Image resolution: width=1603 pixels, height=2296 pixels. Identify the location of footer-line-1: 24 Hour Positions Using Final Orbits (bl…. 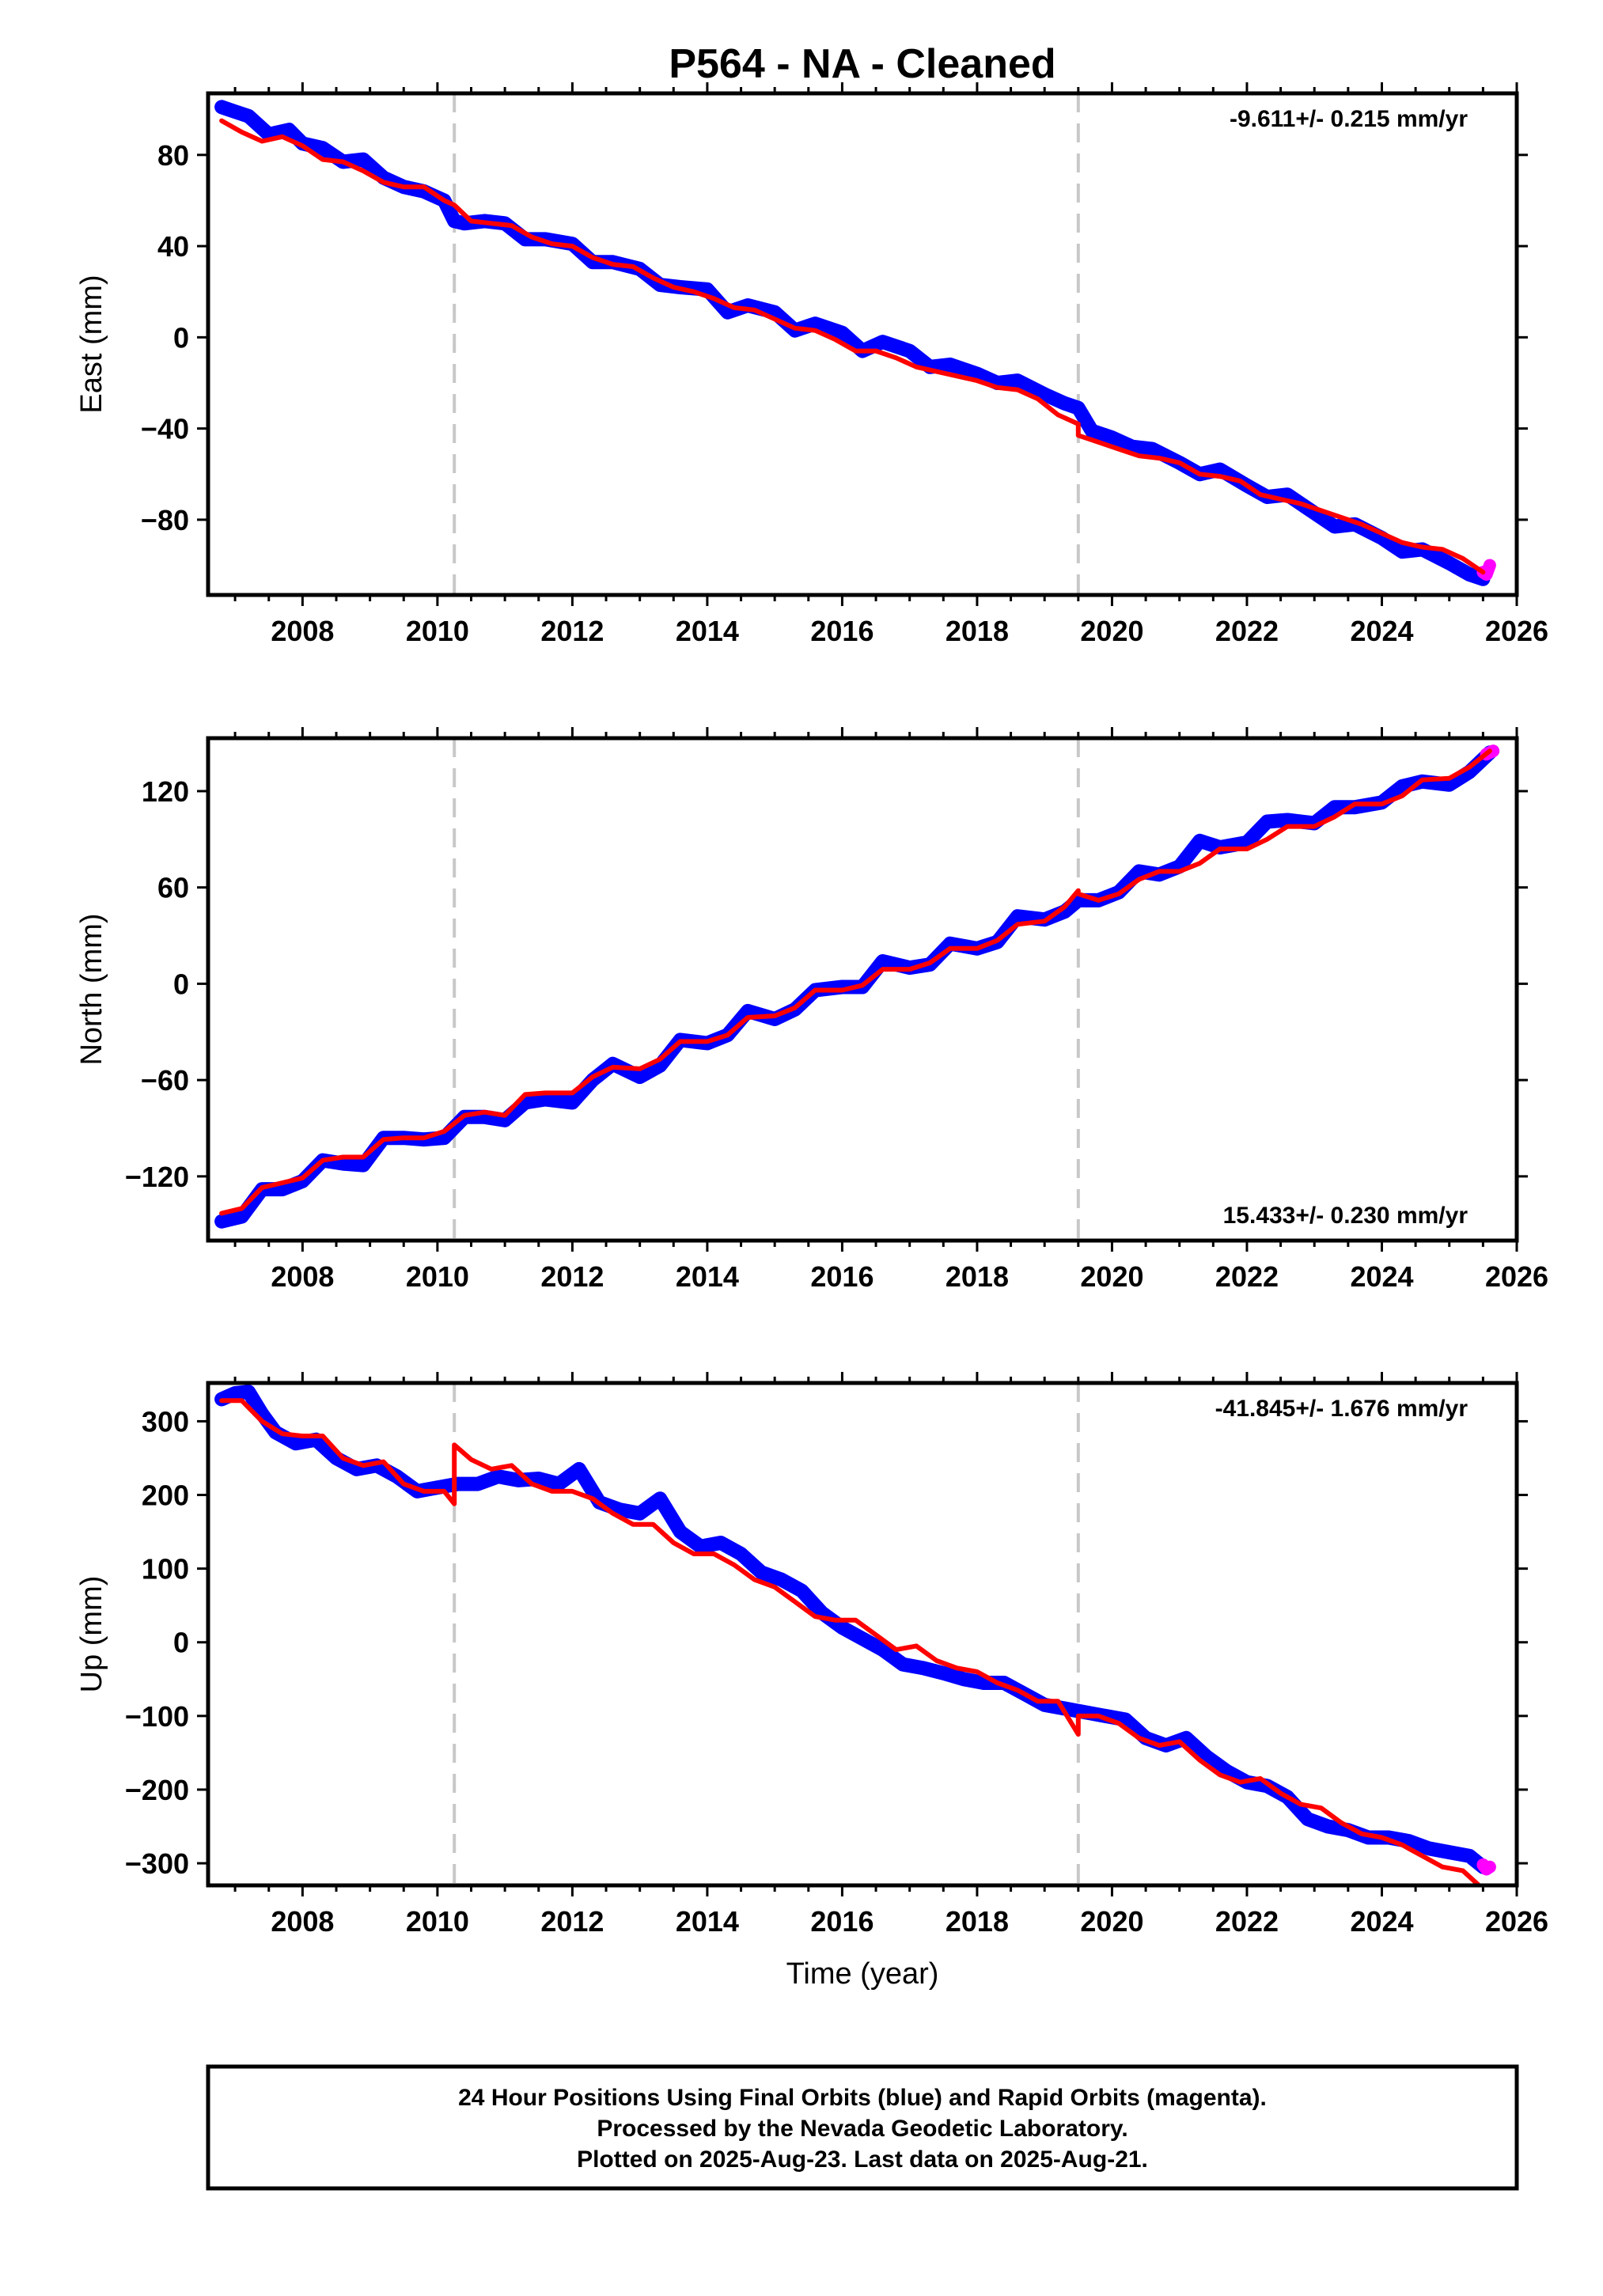
(862, 2098).